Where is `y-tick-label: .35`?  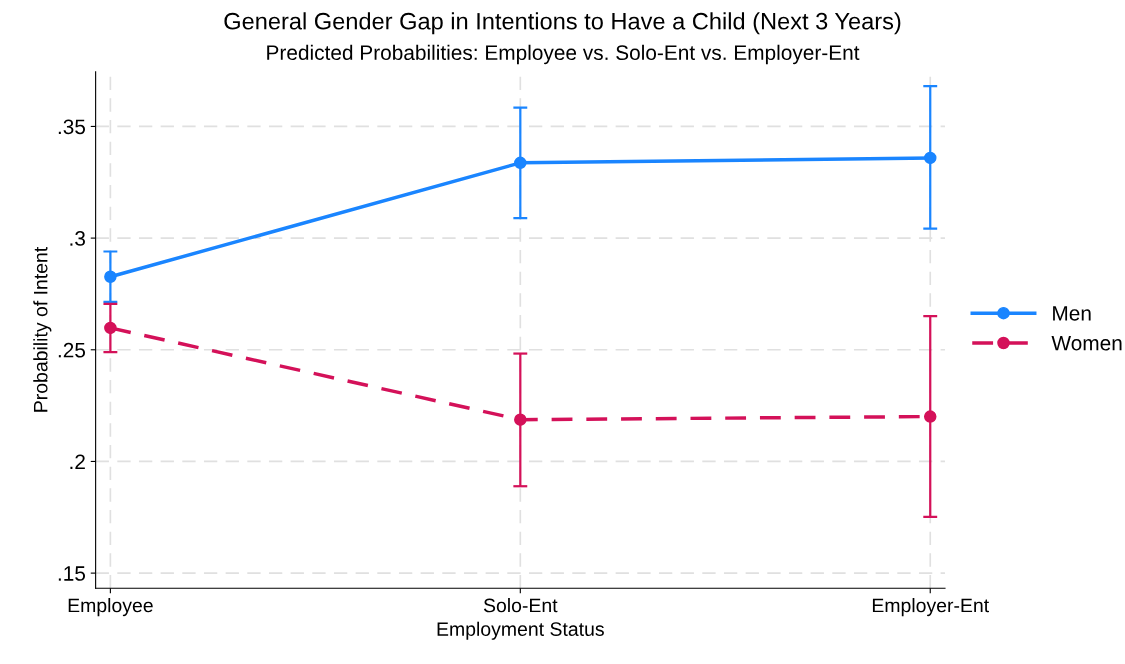
y-tick-label: .35 is located at coordinates (72, 127).